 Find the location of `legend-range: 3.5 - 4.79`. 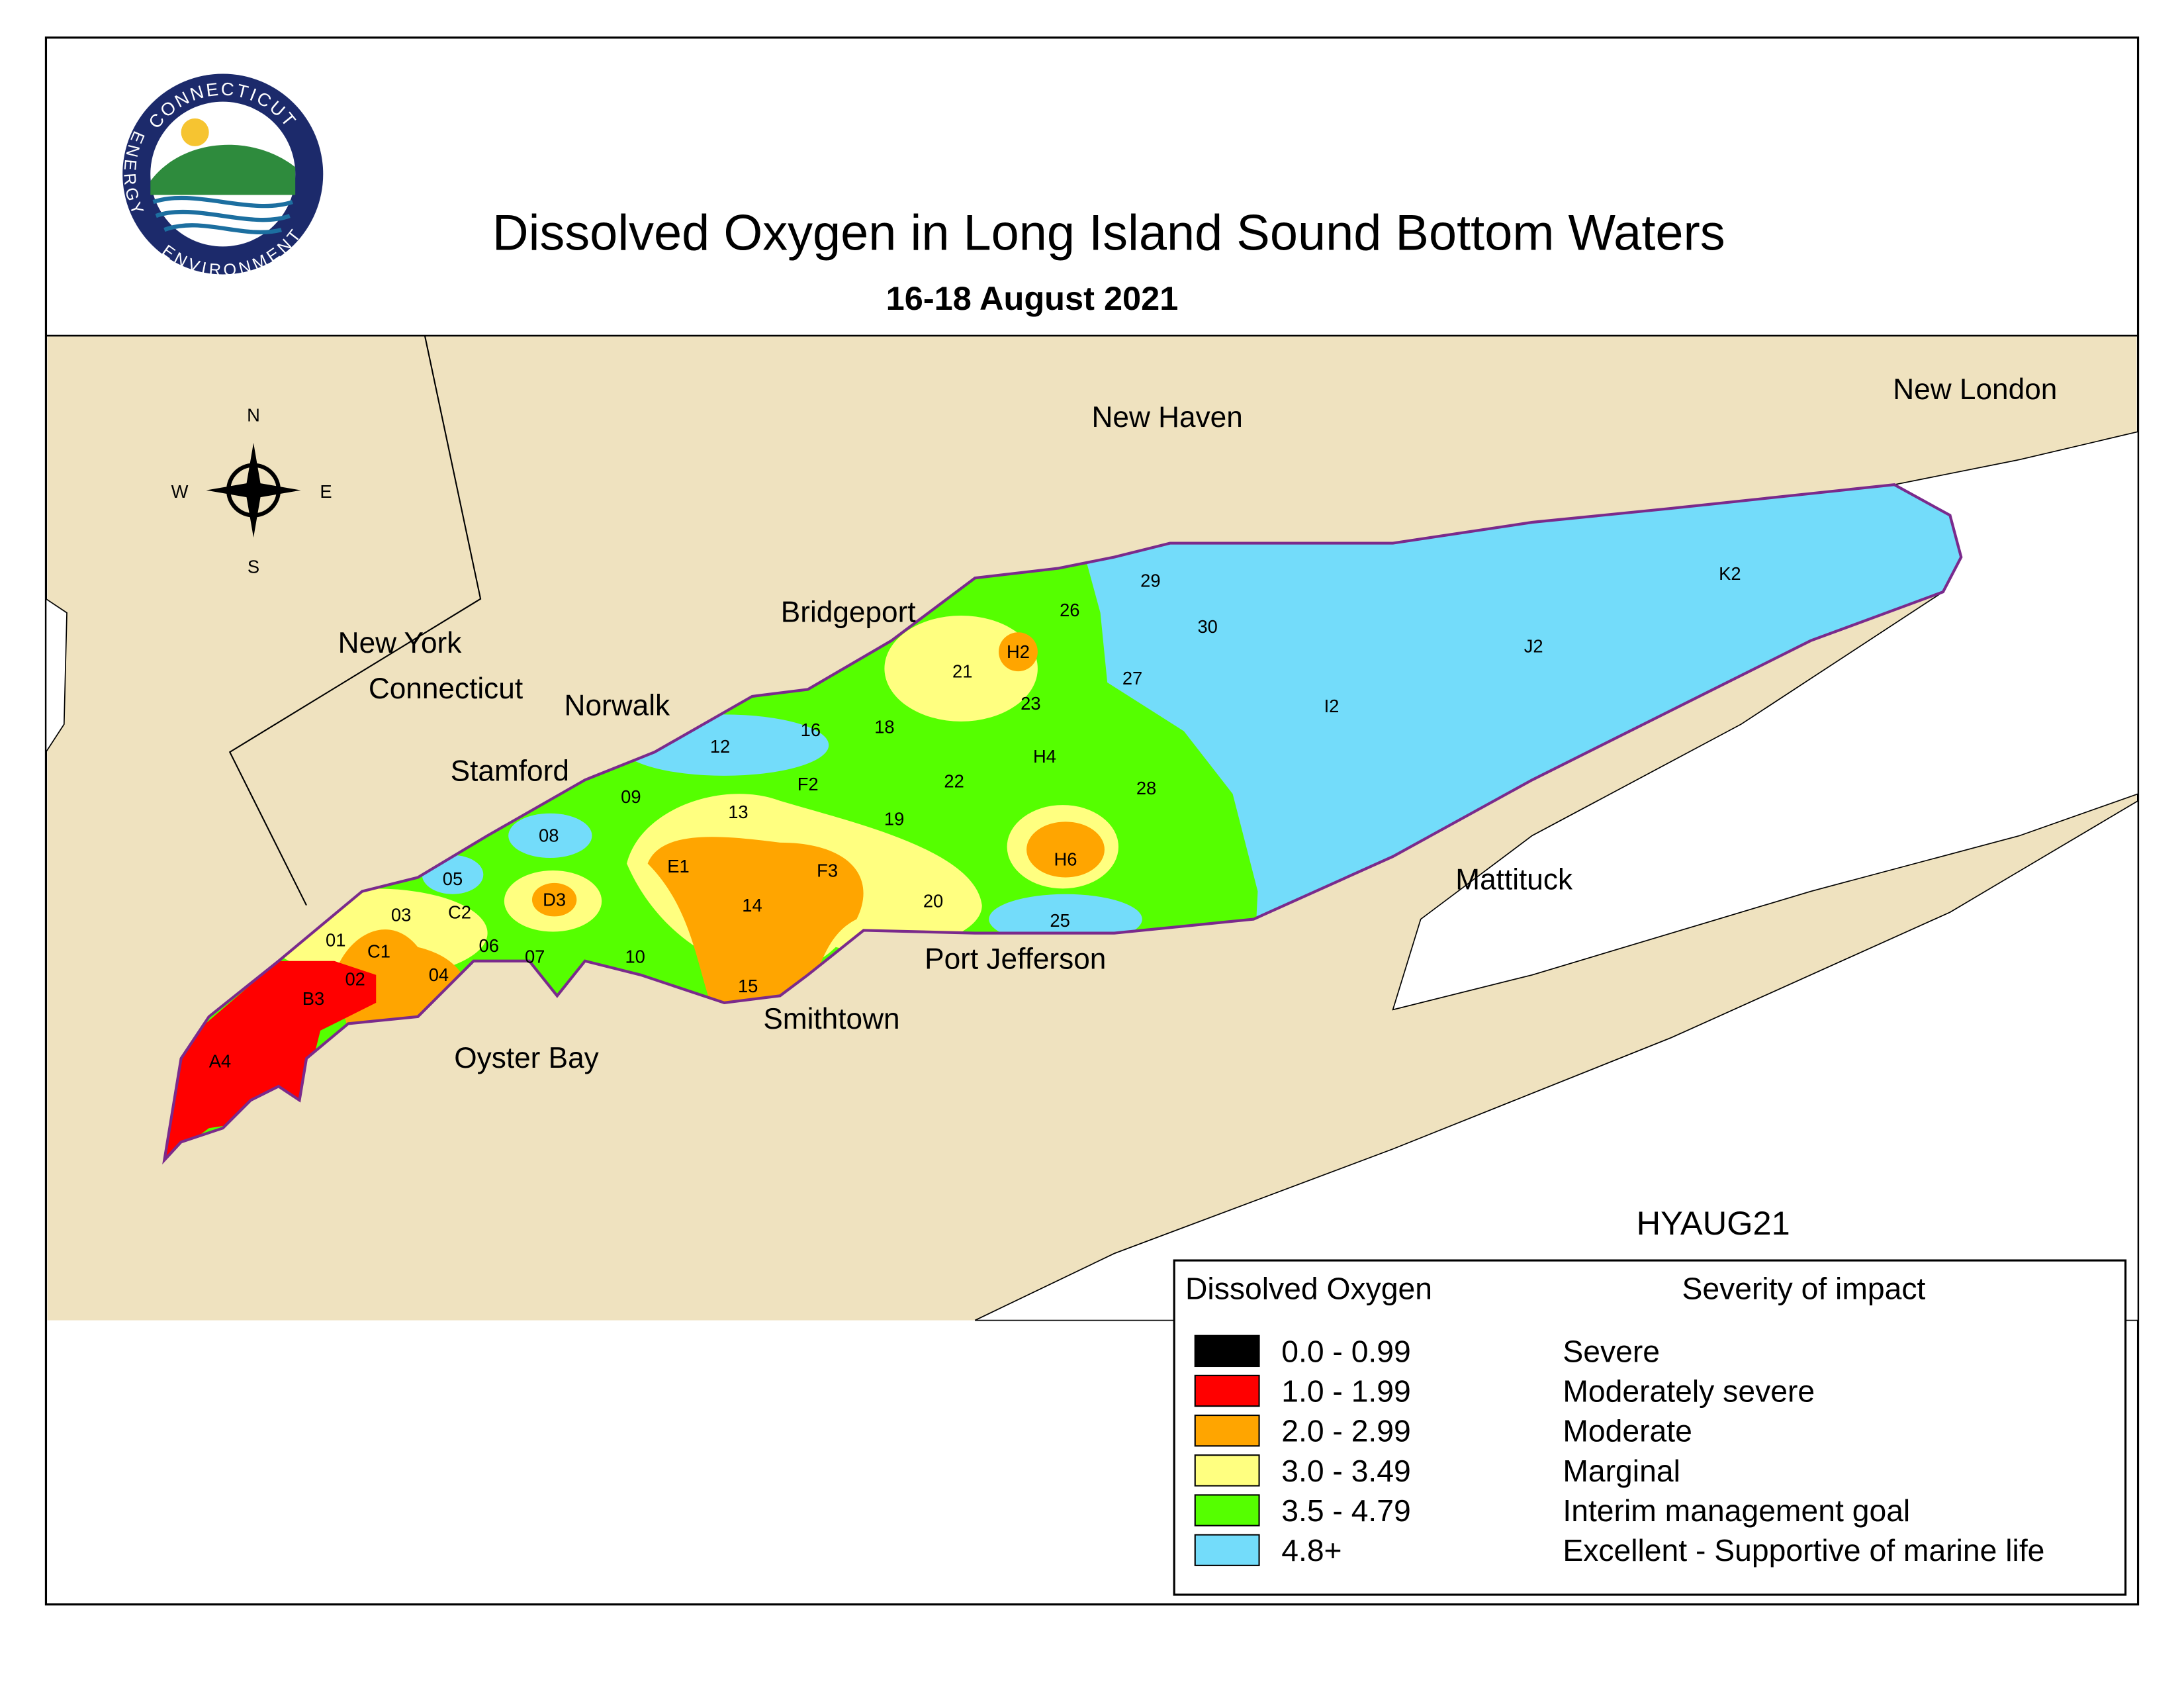

legend-range: 3.5 - 4.79 is located at coordinates (1346, 1510).